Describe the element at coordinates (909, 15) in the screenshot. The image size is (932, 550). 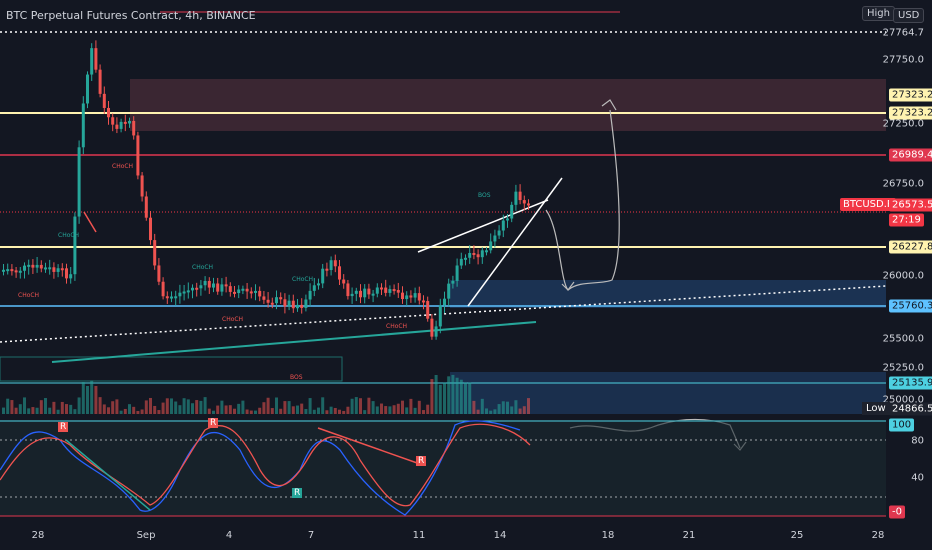
I see `currency-button: USD` at that location.